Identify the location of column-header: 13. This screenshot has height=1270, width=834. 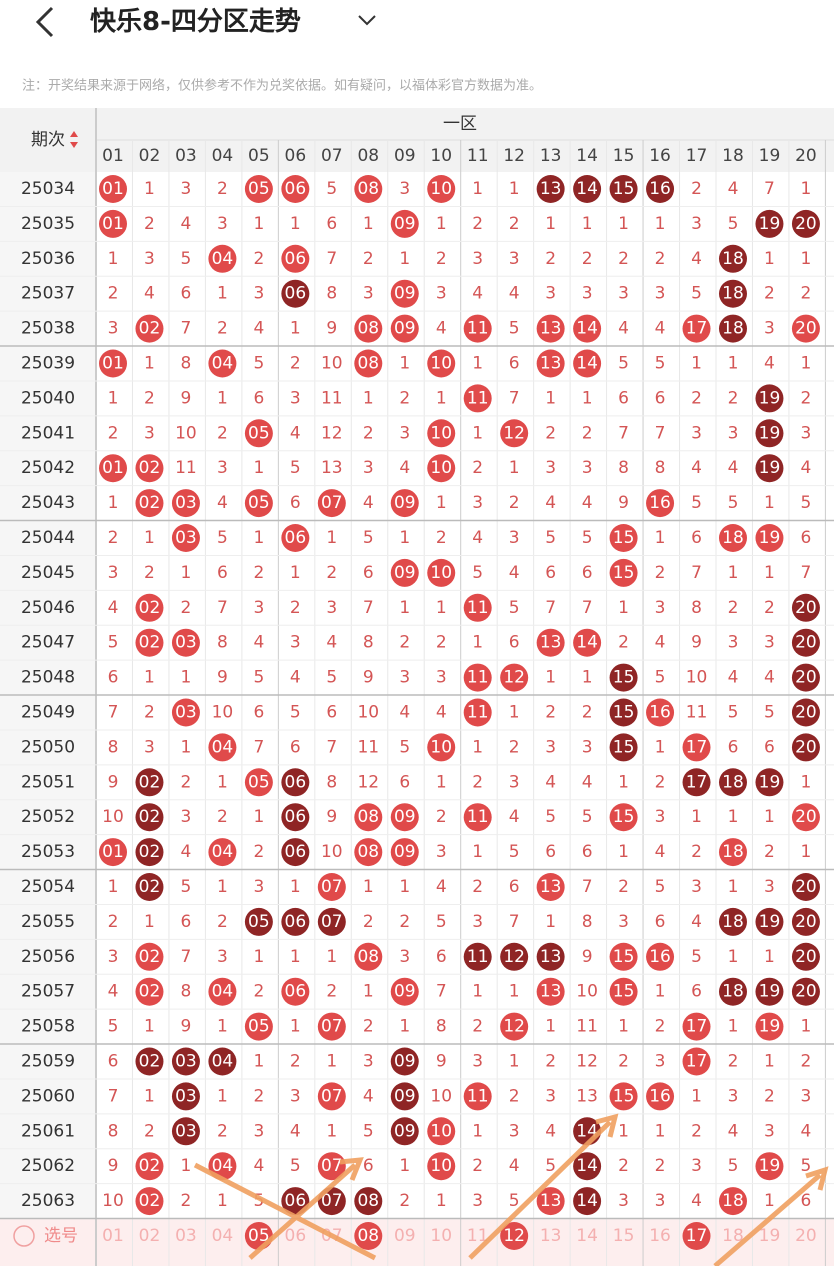
(551, 156).